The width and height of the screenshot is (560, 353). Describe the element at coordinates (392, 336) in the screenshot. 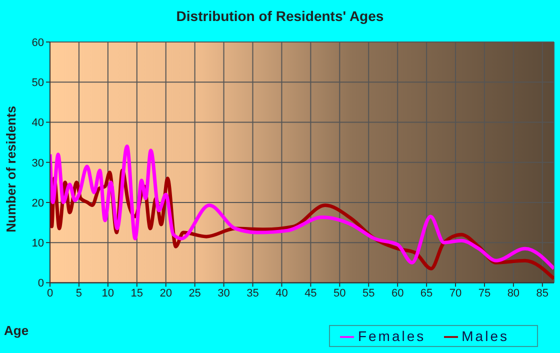

I see `legend-label: Females` at that location.